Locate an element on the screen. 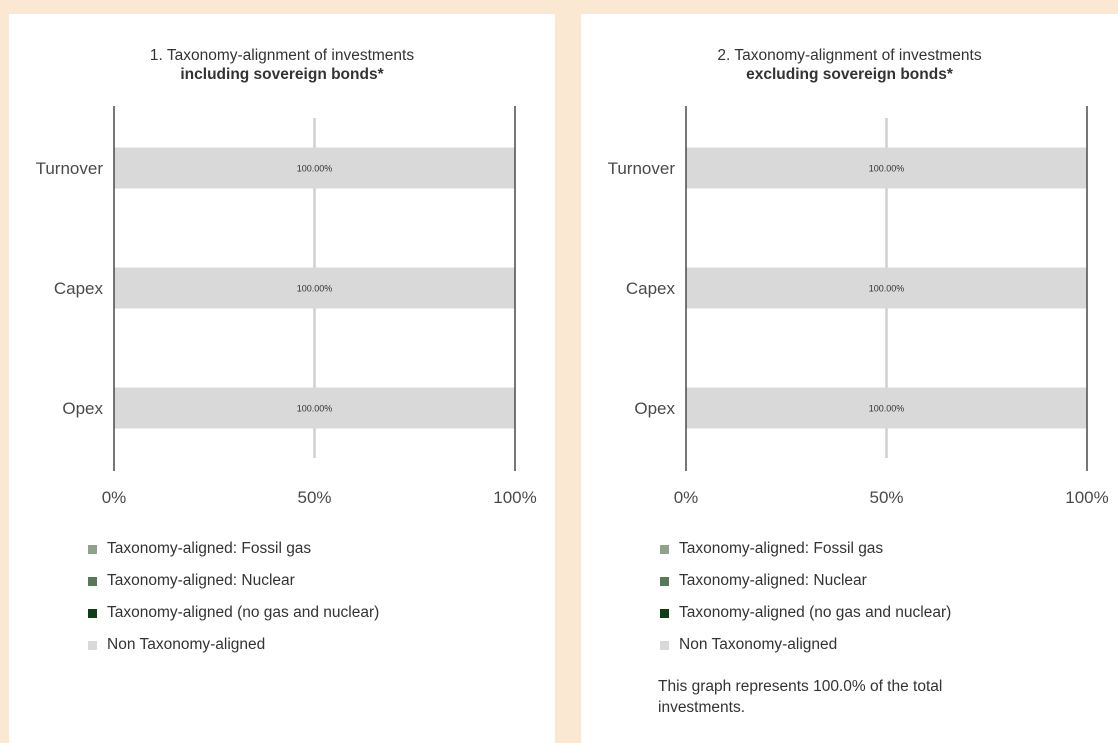 The image size is (1118, 743). chart-title-line: 2. Taxonomy-alignment of investments is located at coordinates (849, 55).